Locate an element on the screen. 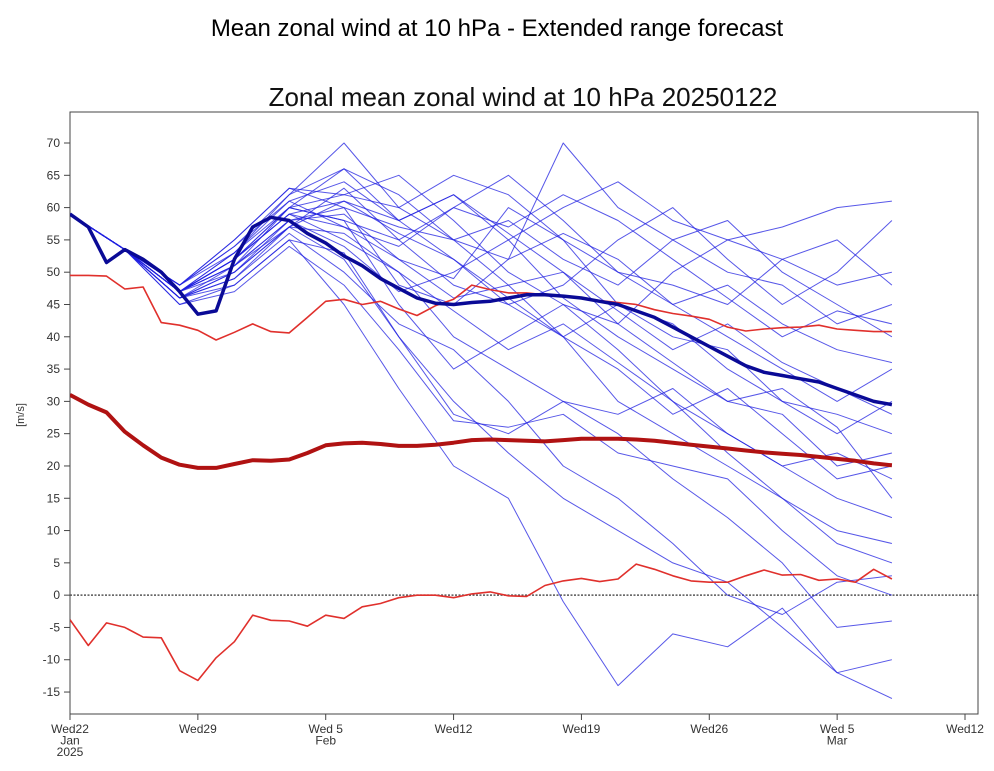  y-tick-label: 65 is located at coordinates (54, 175).